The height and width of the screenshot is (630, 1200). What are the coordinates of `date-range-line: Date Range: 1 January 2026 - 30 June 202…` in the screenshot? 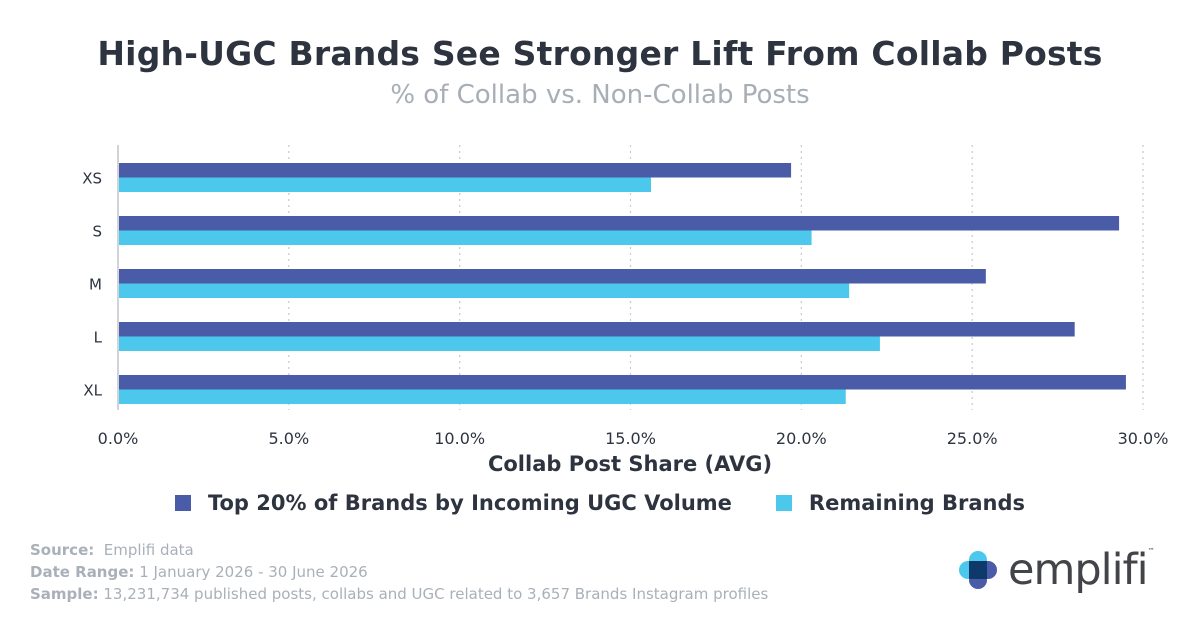 It's located at (399, 572).